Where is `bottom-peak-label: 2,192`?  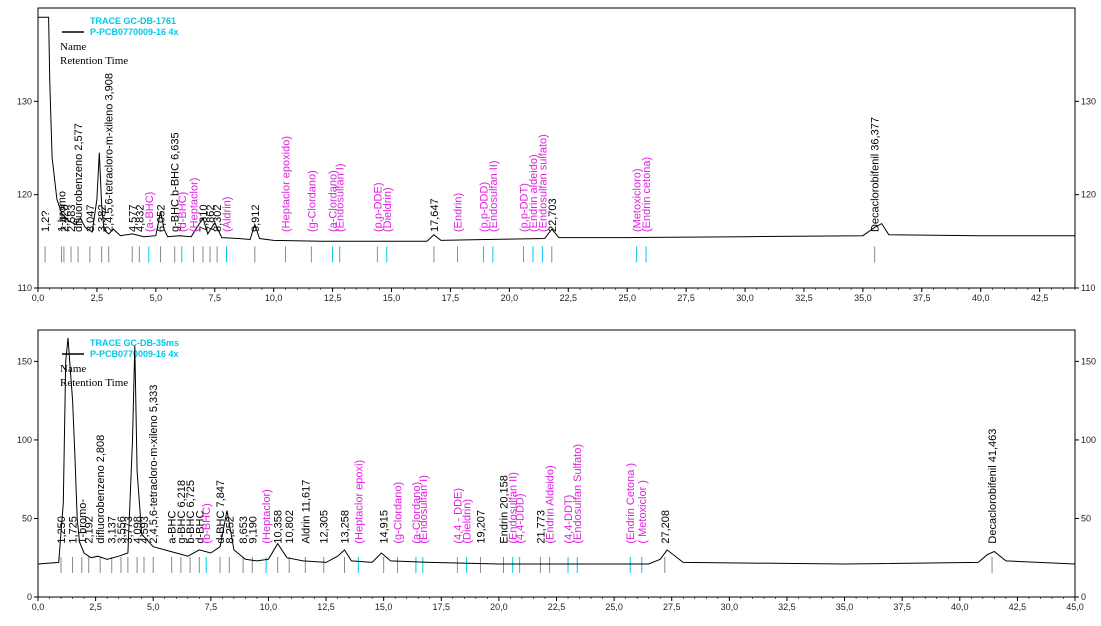 bottom-peak-label: 2,192 is located at coordinates (90, 530).